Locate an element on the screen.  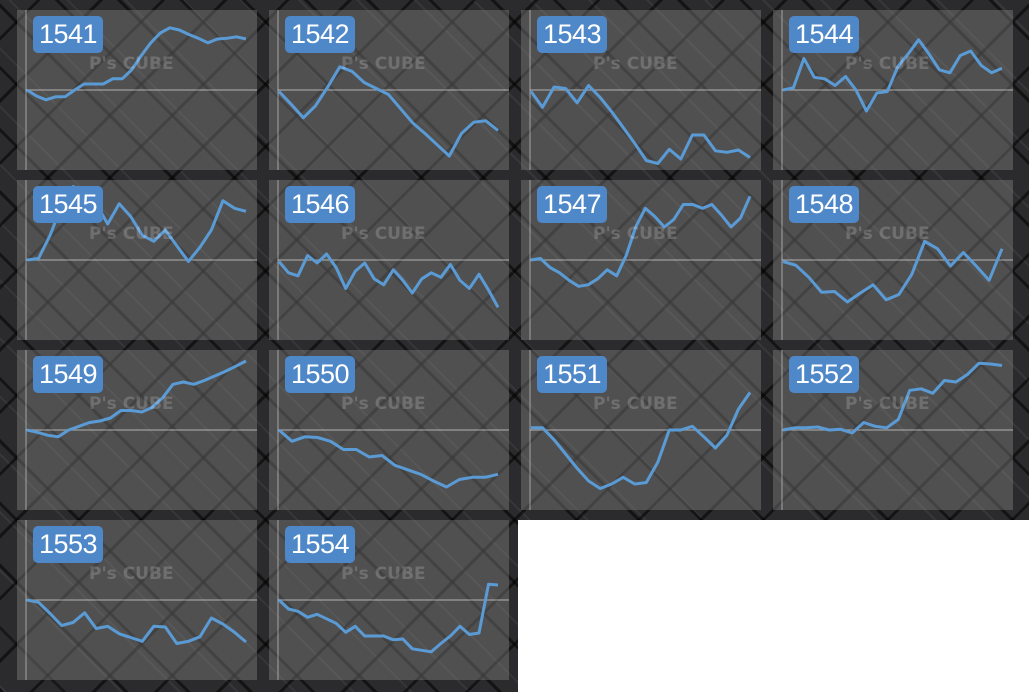
chart-panel: P's CUBE 1551 is located at coordinates (641, 430).